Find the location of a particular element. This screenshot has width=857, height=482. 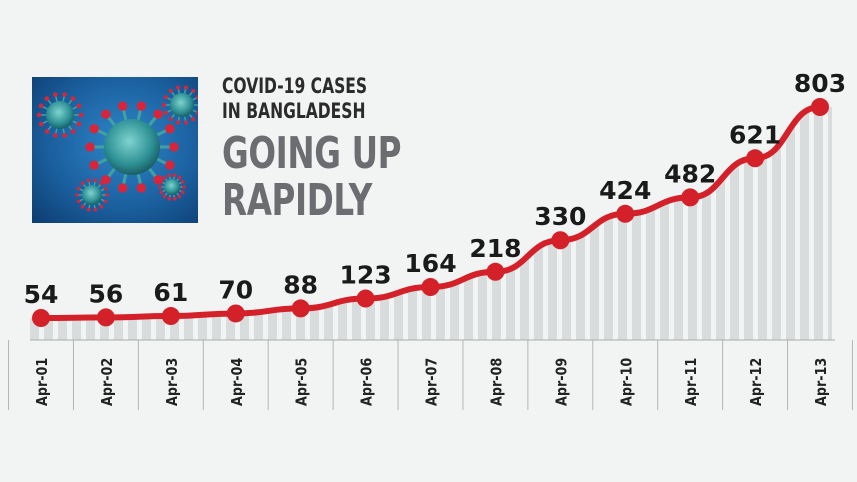

x-tick-label: Apr-09 is located at coordinates (561, 382).